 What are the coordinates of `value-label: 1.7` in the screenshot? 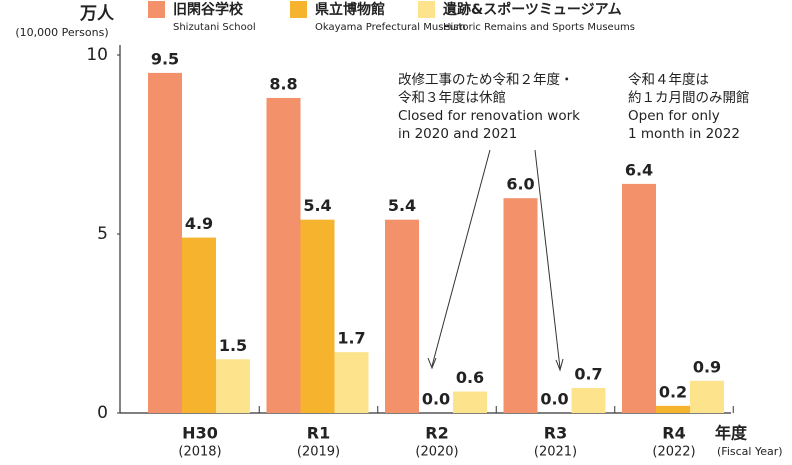 It's located at (351, 338).